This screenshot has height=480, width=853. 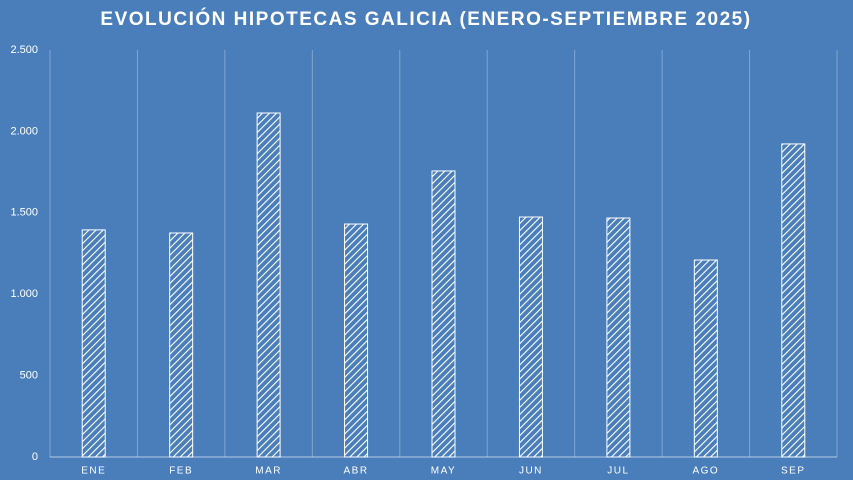 What do you see at coordinates (181, 471) in the screenshot?
I see `x-tick-label: FEB` at bounding box center [181, 471].